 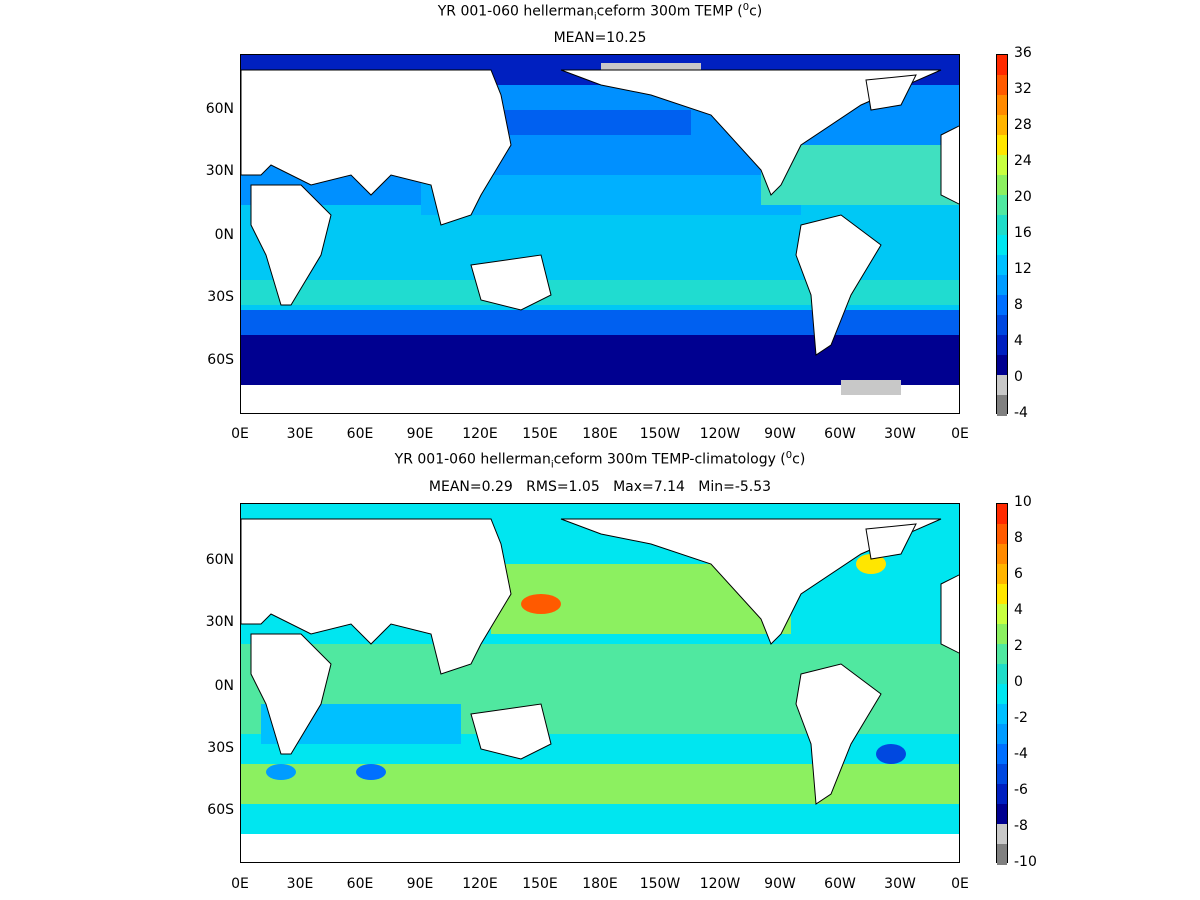 What do you see at coordinates (224, 235) in the screenshot?
I see `lat-label: 0N` at bounding box center [224, 235].